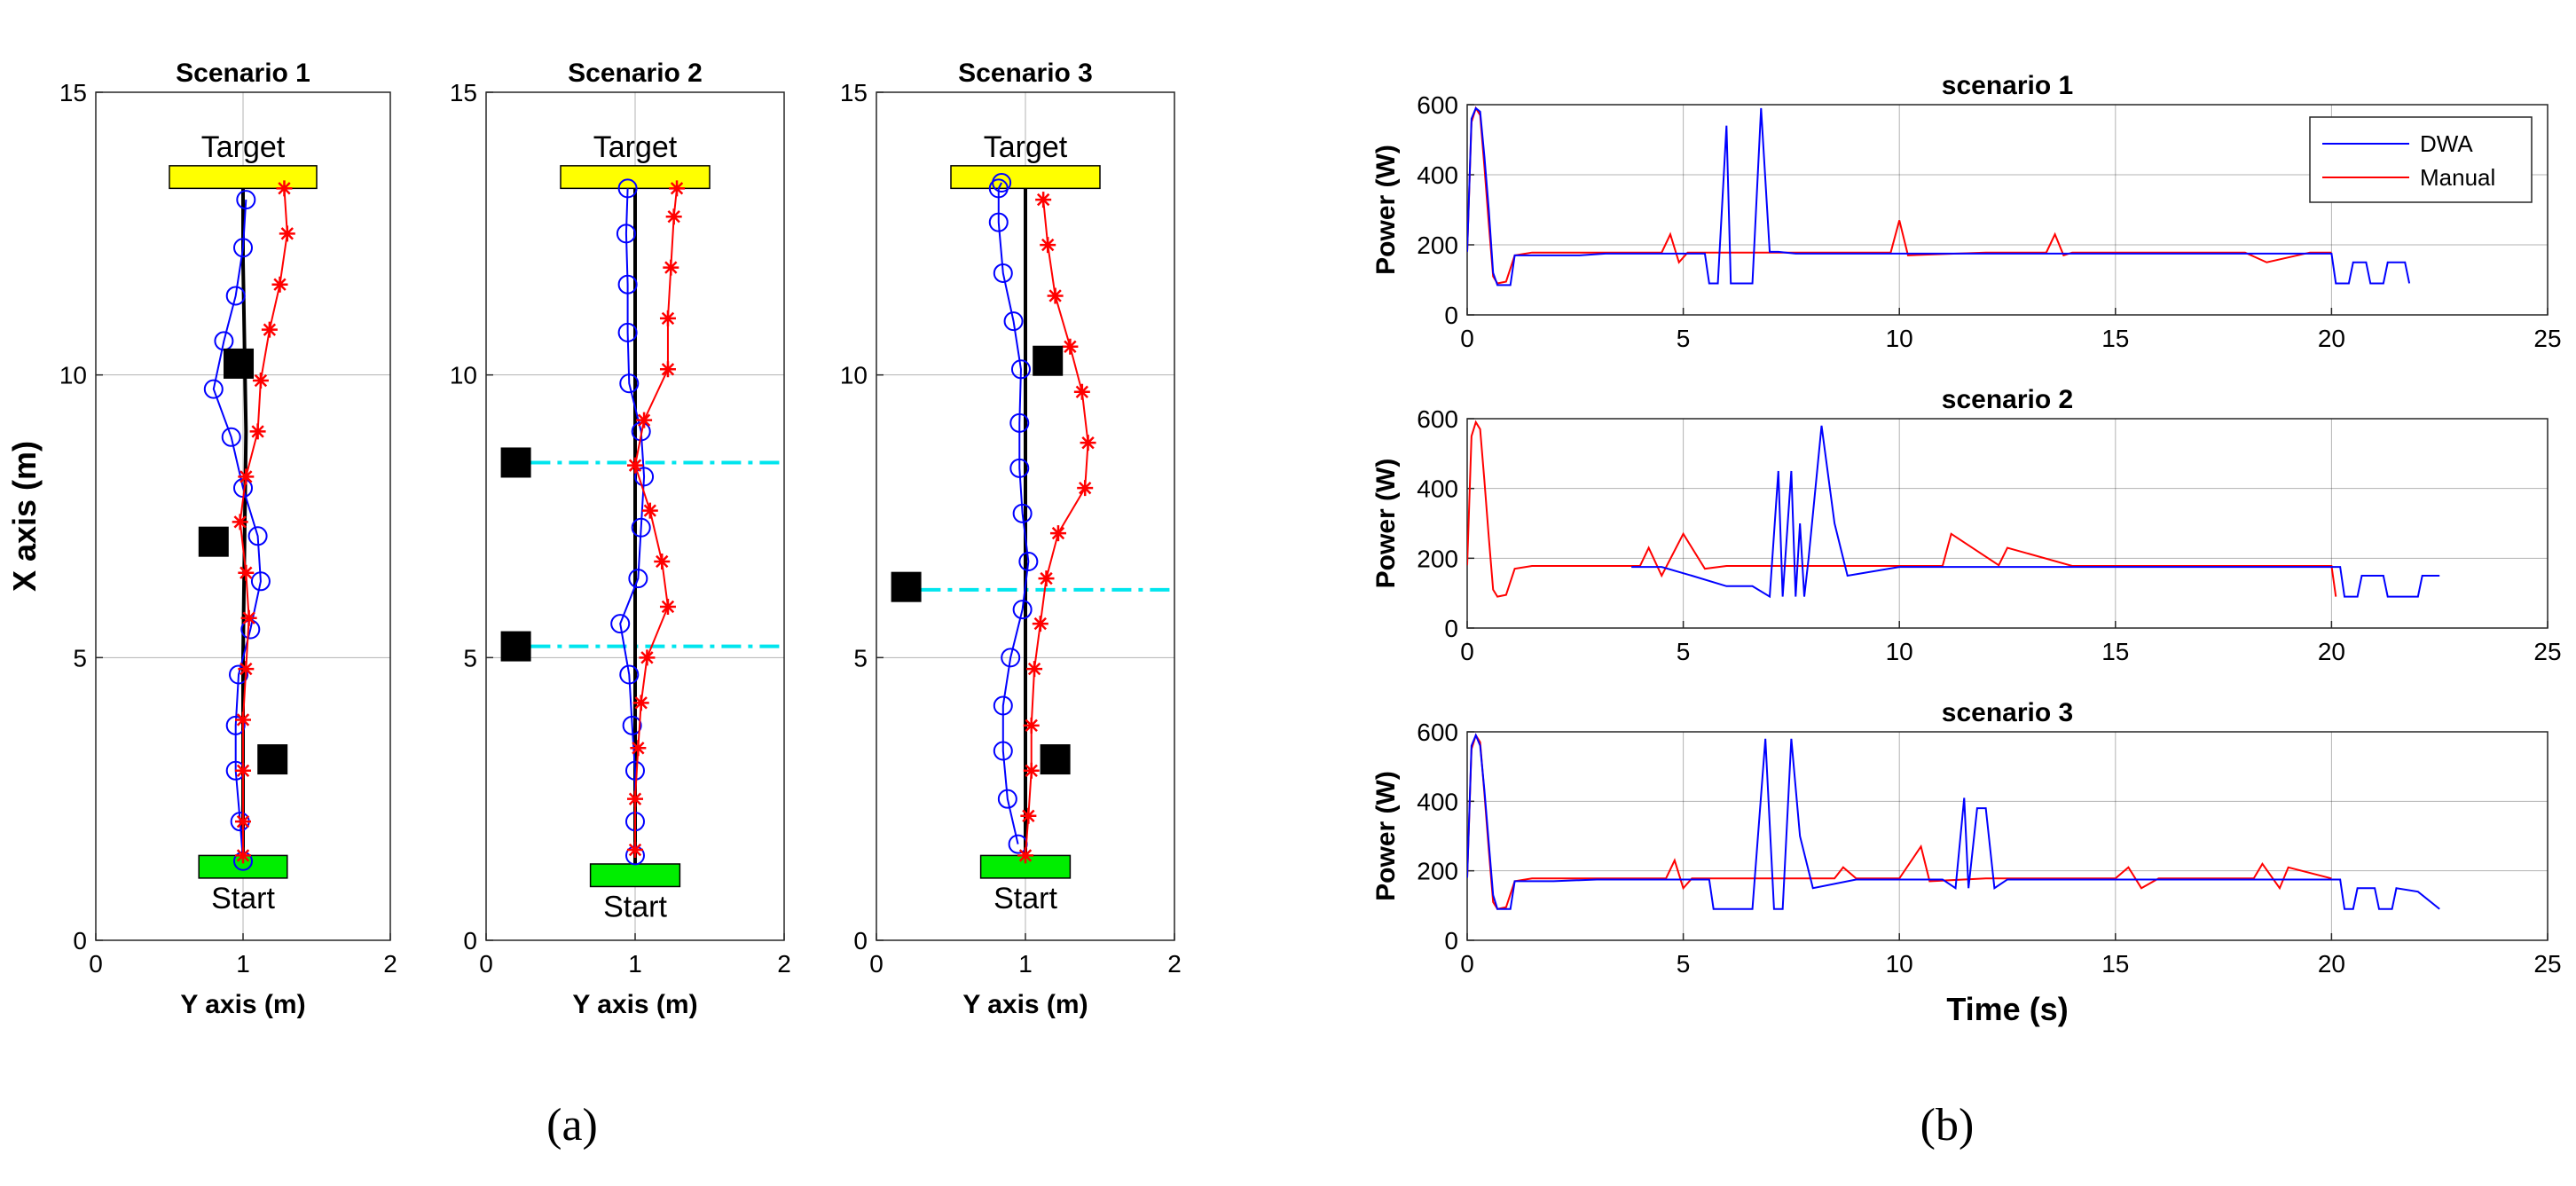  I want to click on start-box, so click(635, 876).